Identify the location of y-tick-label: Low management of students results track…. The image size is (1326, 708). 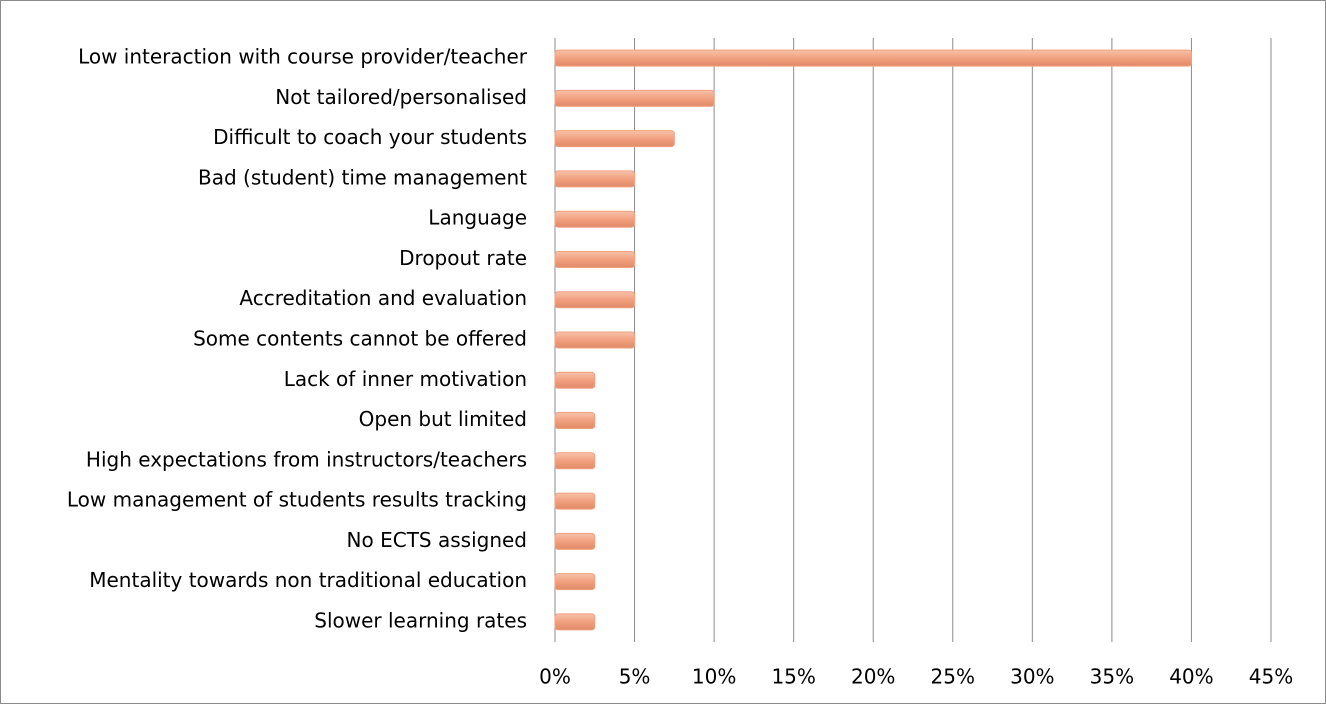
(297, 500).